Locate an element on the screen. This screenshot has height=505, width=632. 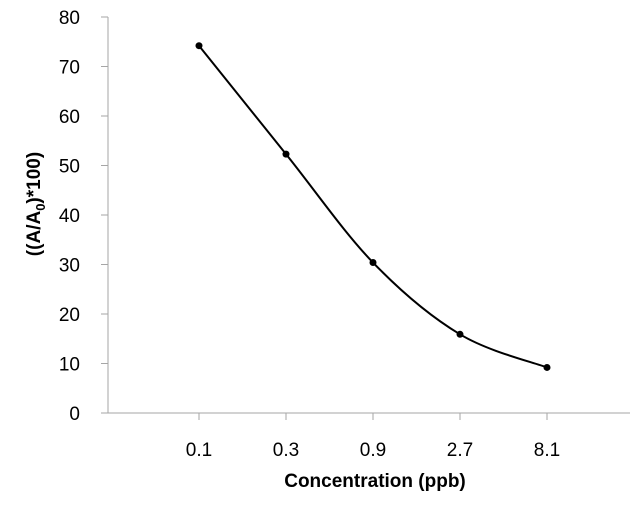
y-axis-title: ((A/A0)*100) is located at coordinates (36, 204).